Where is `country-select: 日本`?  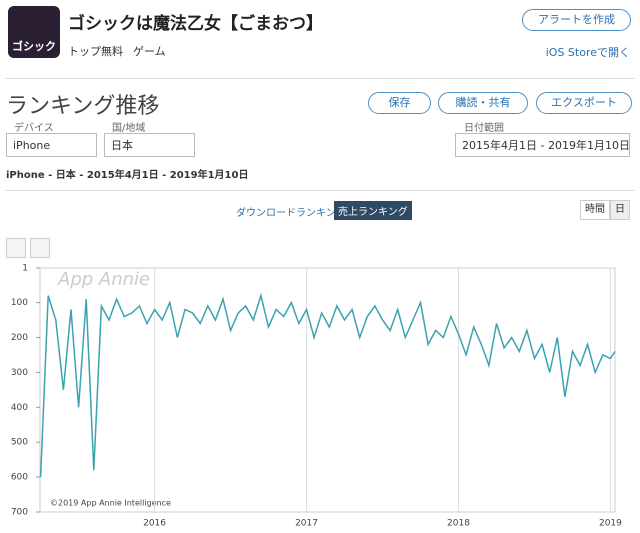
country-select: 日本 is located at coordinates (149, 145).